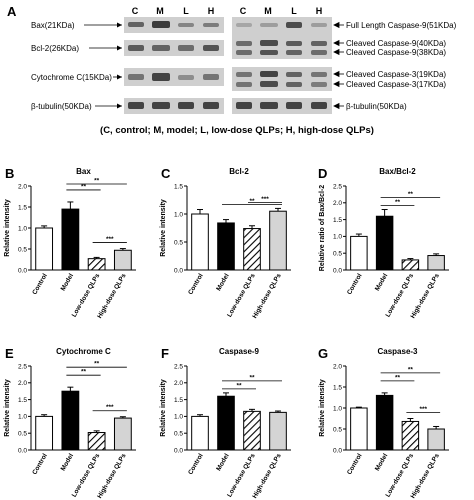  Describe the element at coordinates (282, 79) in the screenshot. I see `blot-strip-caspase3` at that location.